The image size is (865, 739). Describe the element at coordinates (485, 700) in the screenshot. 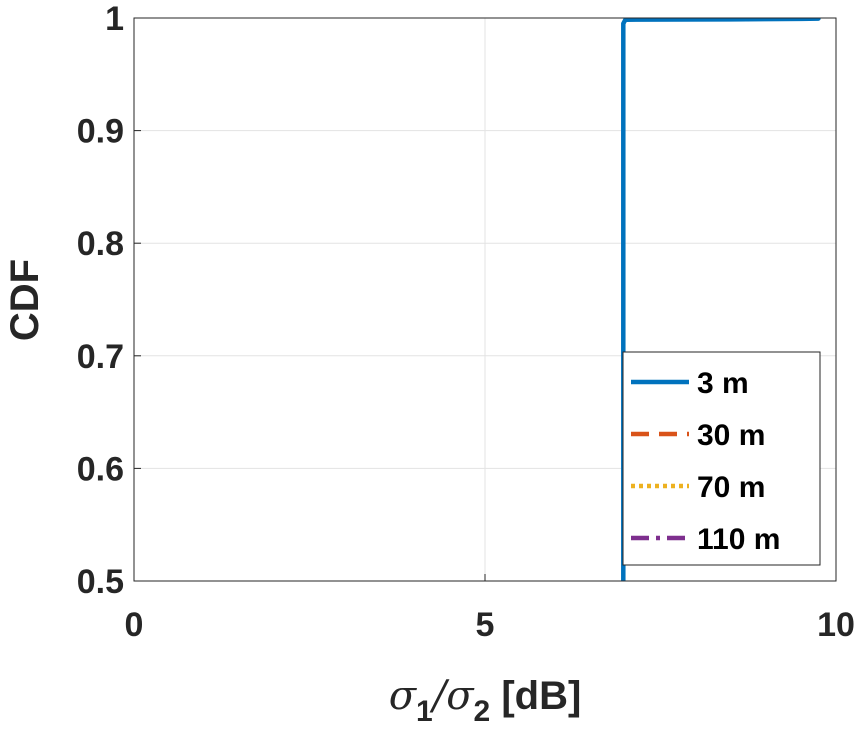

I see `x-axis-label: σ1/σ2 [dB]` at that location.